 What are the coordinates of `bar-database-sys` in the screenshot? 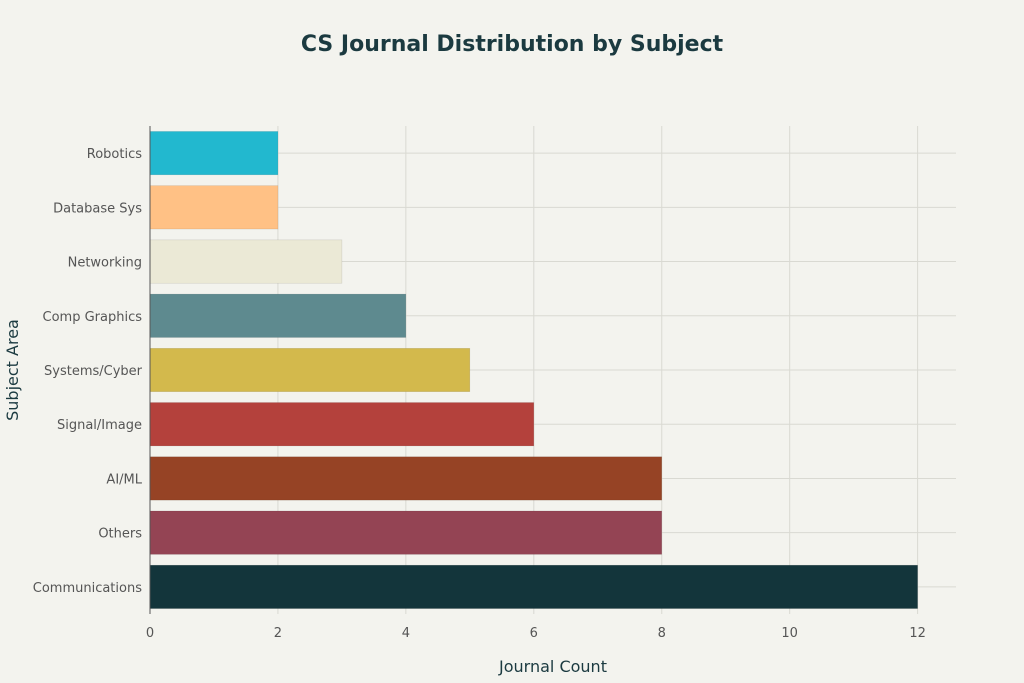 It's located at (214, 207).